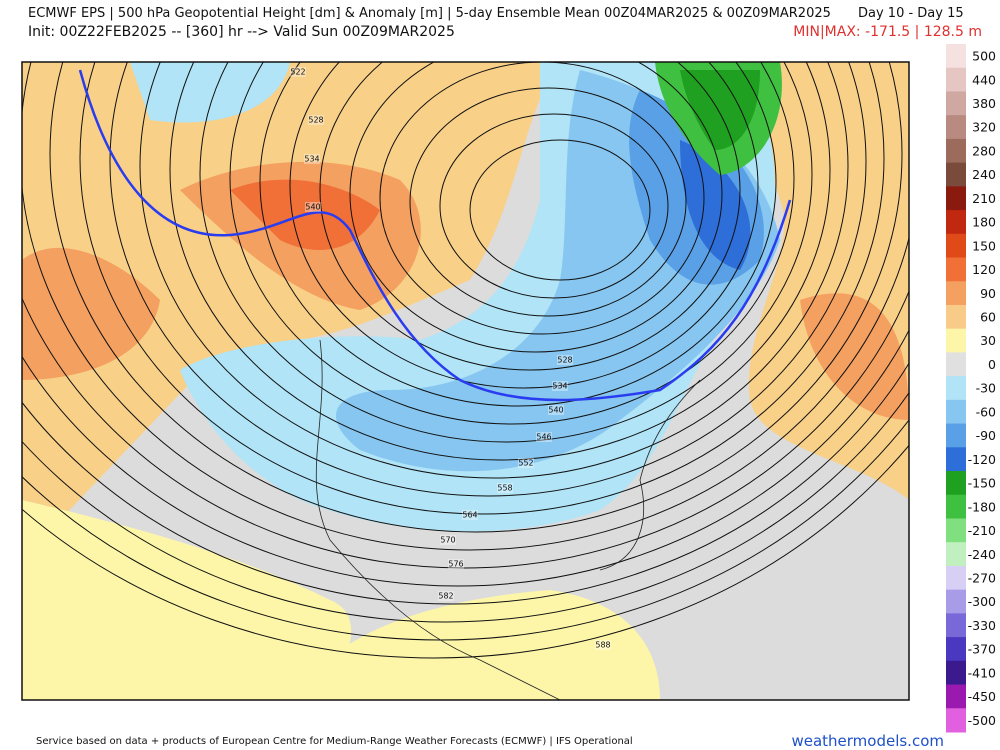 This screenshot has width=1000, height=750. What do you see at coordinates (469, 515) in the screenshot?
I see `contour-label: 564` at bounding box center [469, 515].